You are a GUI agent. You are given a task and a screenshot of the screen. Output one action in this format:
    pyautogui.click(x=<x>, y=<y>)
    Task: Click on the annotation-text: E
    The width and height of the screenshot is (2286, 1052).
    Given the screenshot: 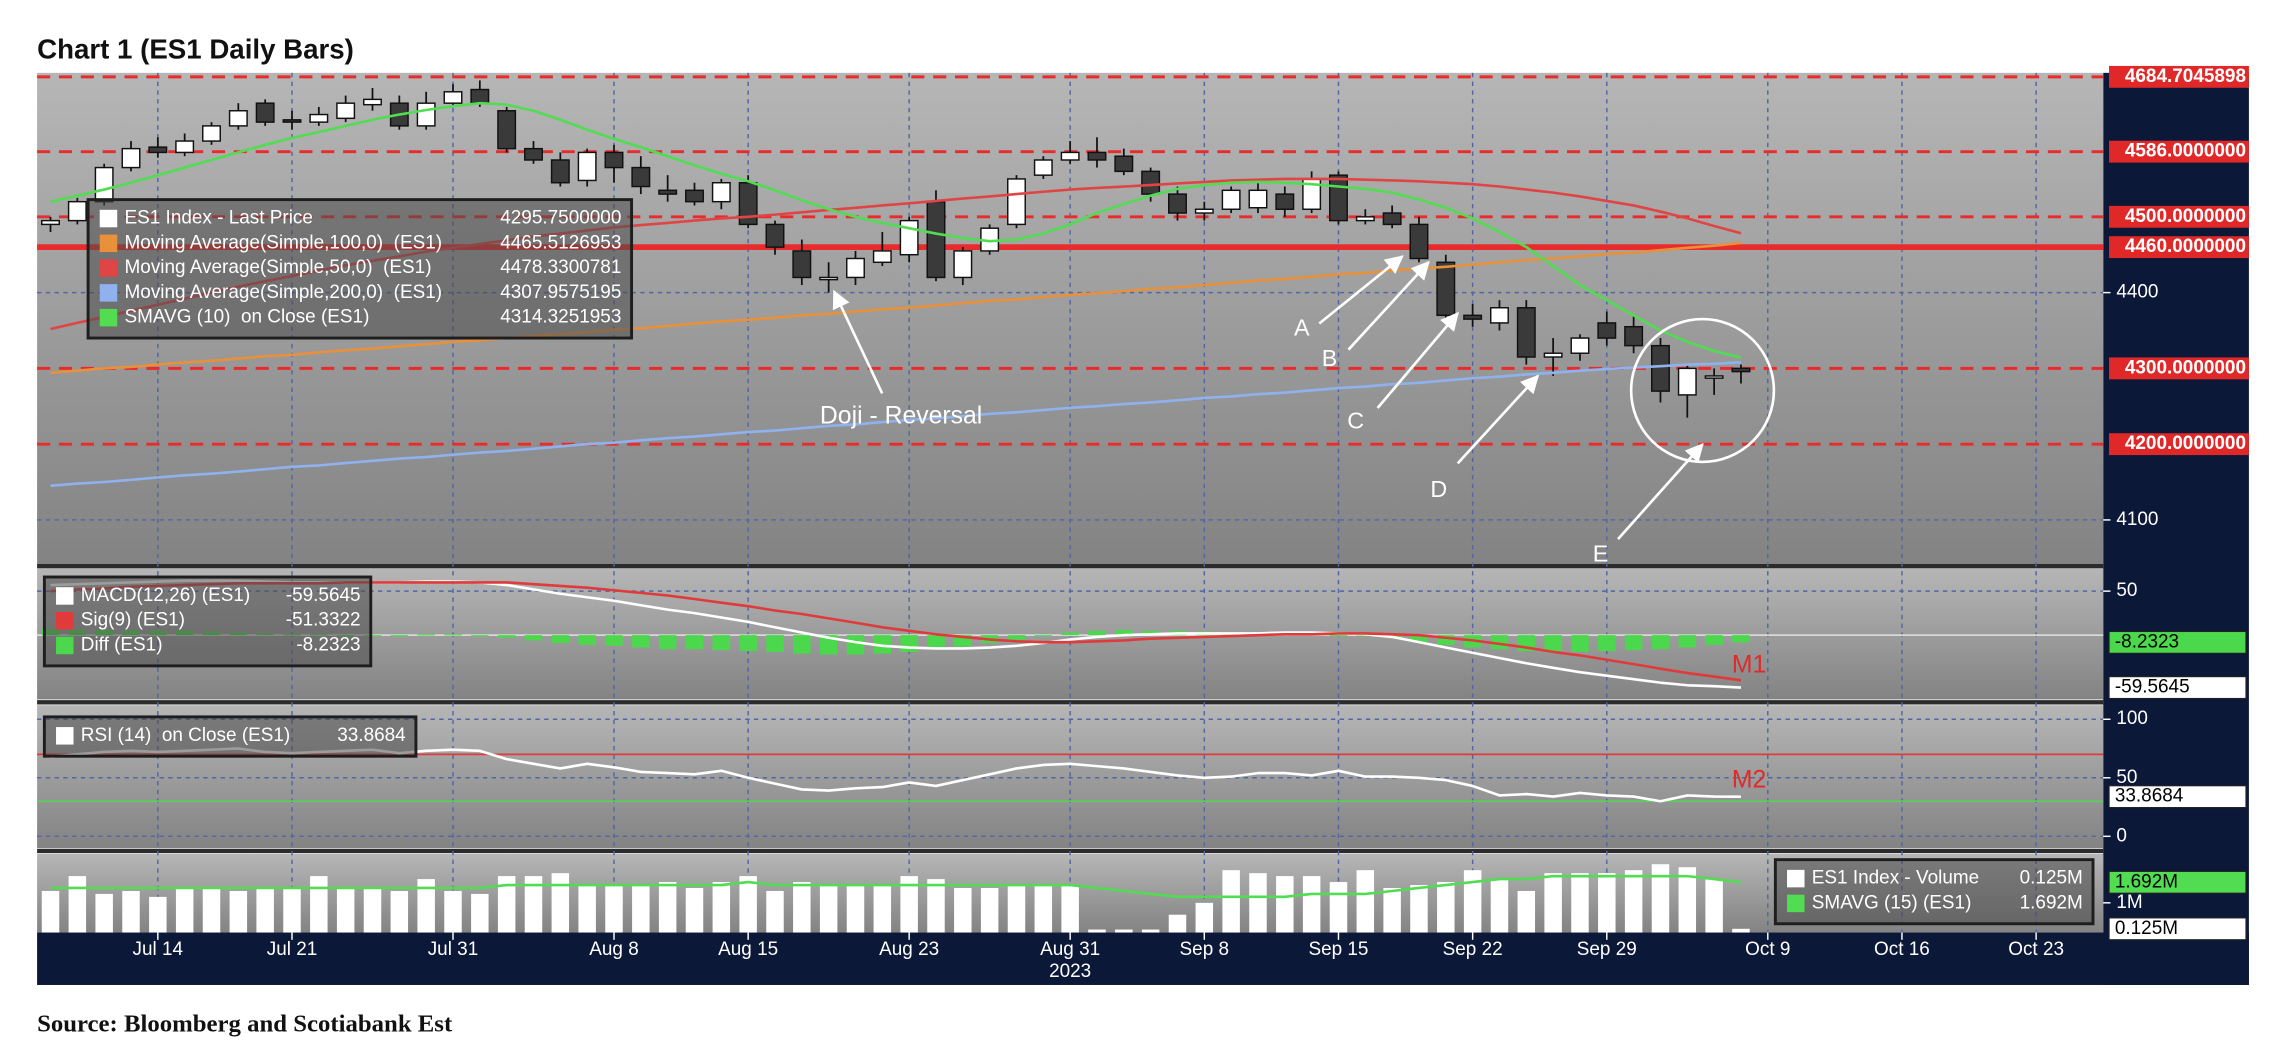 What is the action you would take?
    pyautogui.click(x=1601, y=553)
    